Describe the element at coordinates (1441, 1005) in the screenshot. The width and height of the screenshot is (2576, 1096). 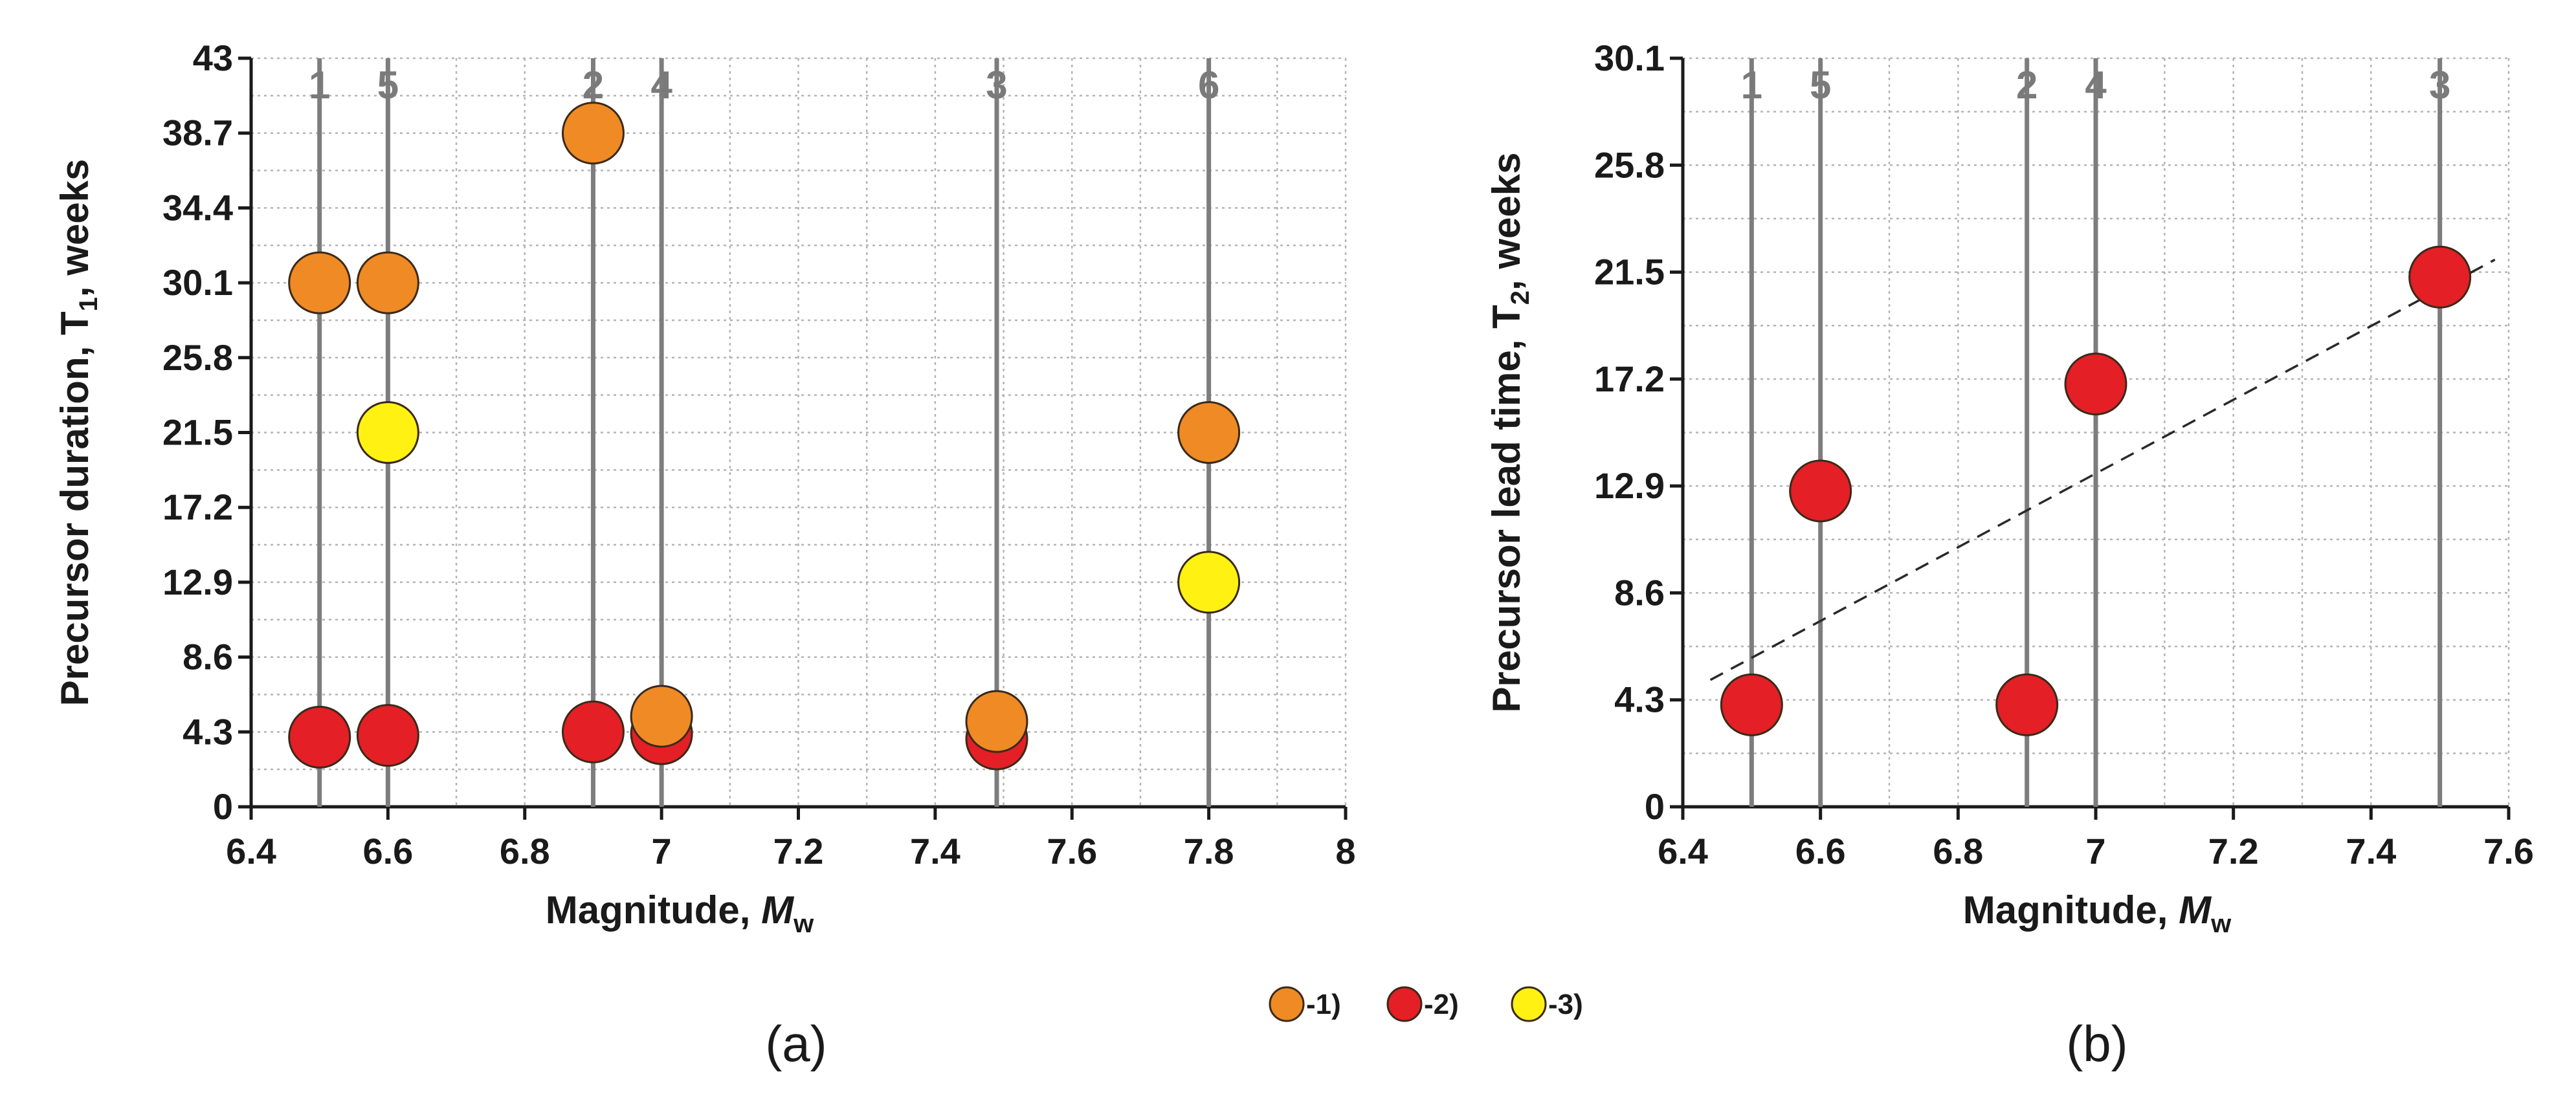
I see `legend-label-series-2: -2)` at that location.